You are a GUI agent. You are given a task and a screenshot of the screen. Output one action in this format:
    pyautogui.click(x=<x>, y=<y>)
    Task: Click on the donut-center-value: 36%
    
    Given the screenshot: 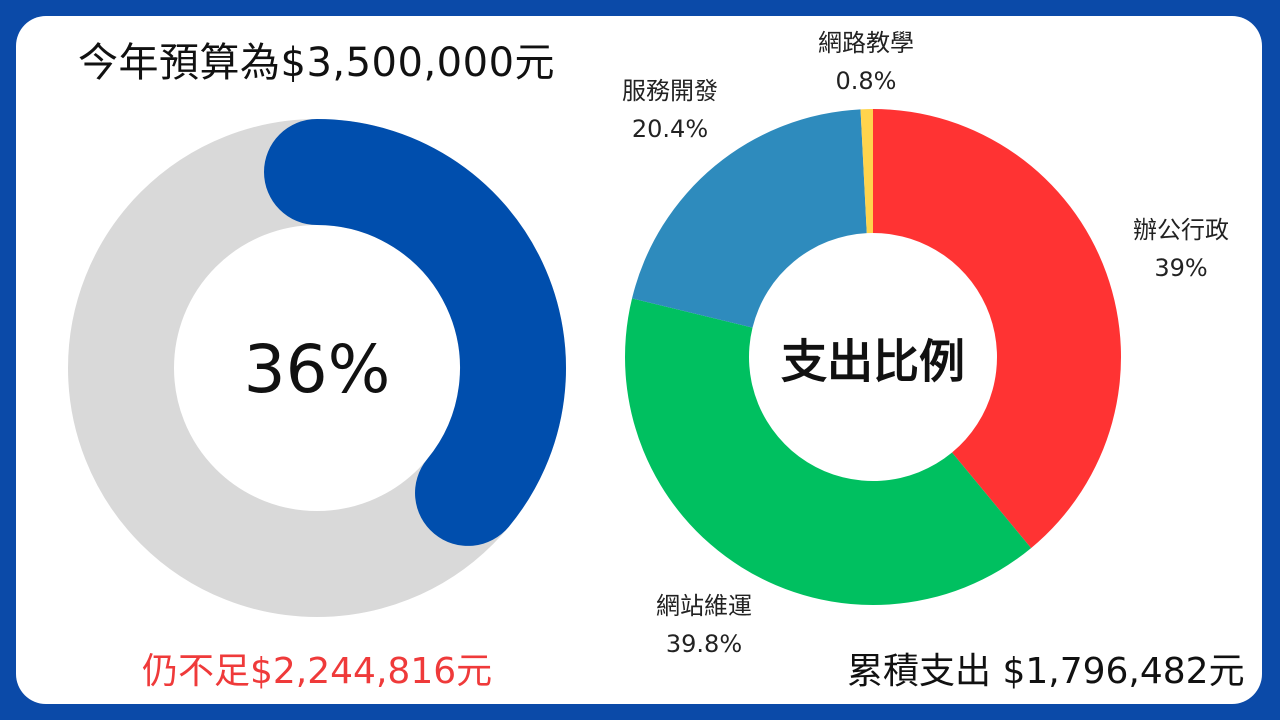 What is the action you would take?
    pyautogui.click(x=317, y=369)
    